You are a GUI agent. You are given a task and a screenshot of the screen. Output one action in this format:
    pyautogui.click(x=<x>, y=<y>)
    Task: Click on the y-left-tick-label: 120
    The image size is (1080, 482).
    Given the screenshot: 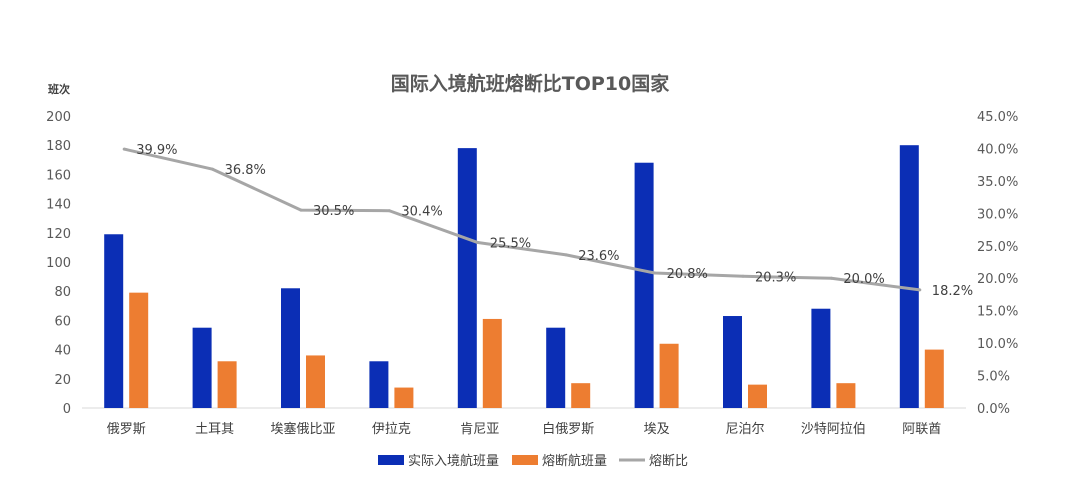 What is the action you would take?
    pyautogui.click(x=58, y=234)
    